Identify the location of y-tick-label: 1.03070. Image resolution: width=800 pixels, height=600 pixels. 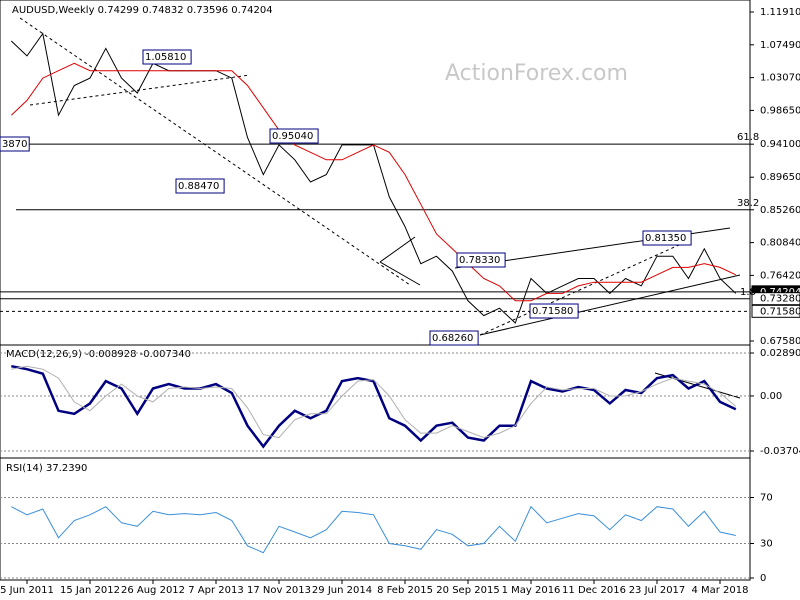
(780, 78).